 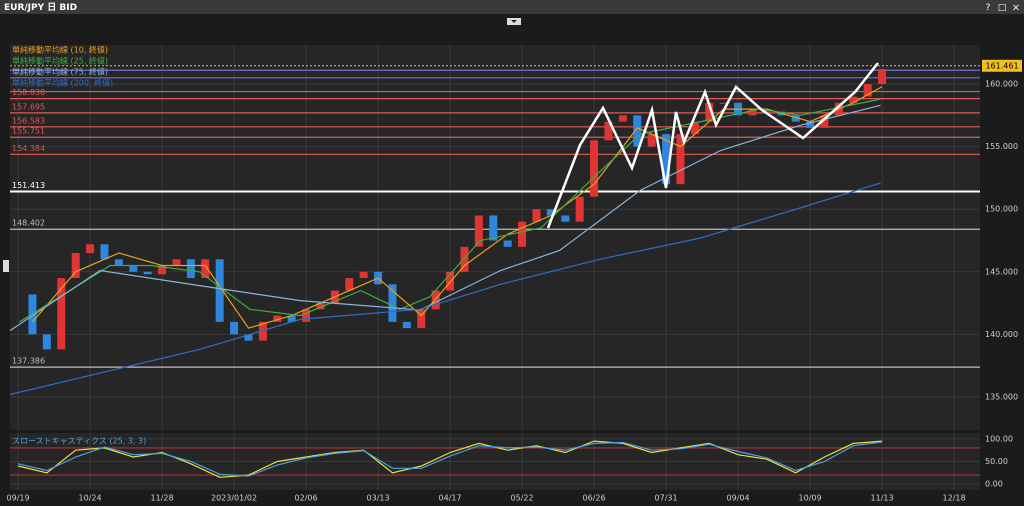 I want to click on y-tick-label: 150.000, so click(x=1001, y=209).